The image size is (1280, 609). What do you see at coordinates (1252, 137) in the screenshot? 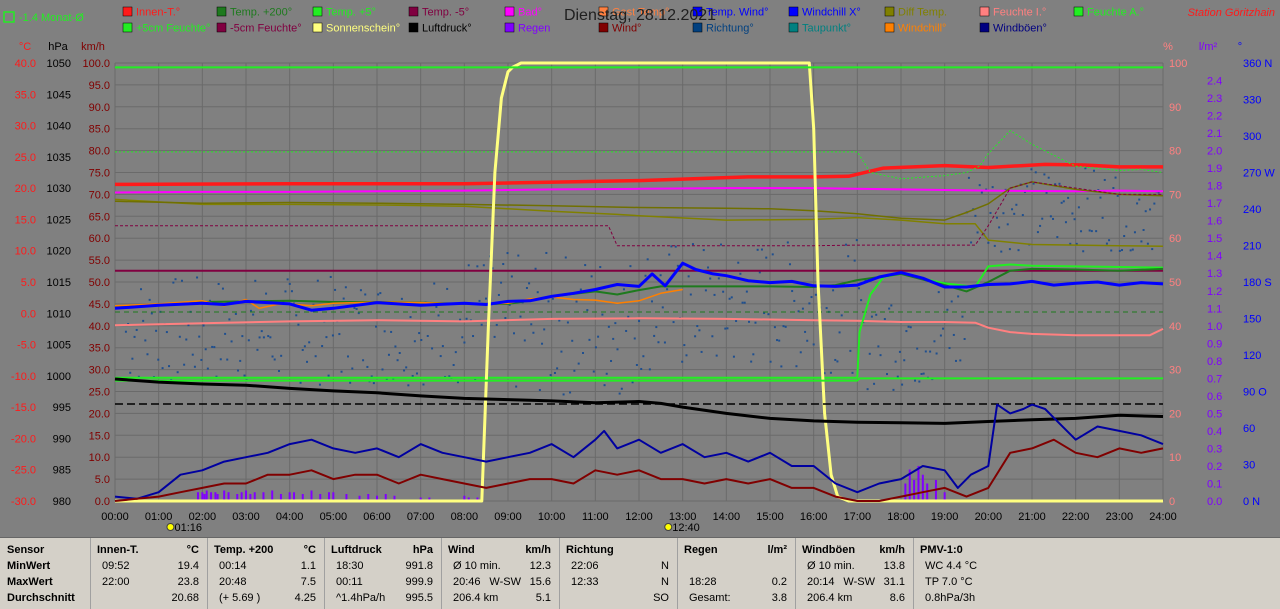
I see `direction-tick-label: 300` at bounding box center [1252, 137].